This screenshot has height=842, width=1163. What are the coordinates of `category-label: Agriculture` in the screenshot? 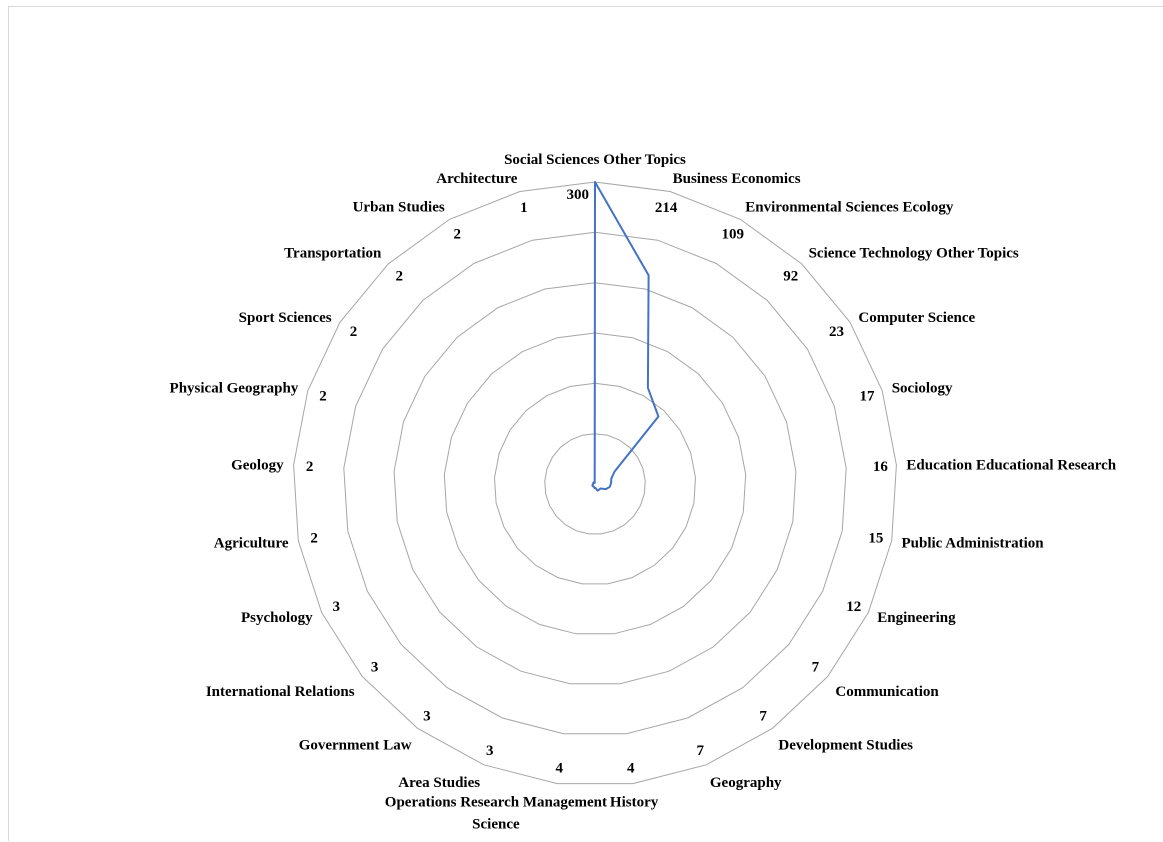 It's located at (251, 544).